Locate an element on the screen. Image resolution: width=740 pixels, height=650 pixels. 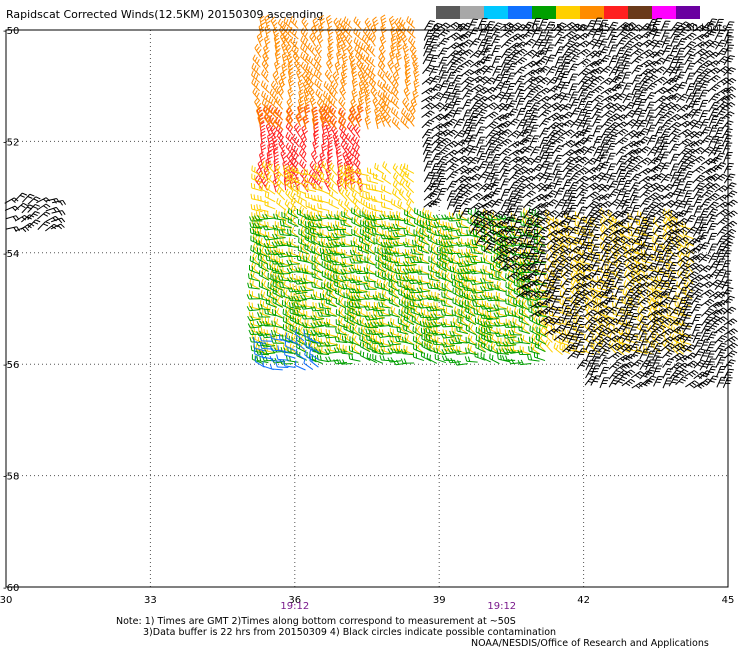
x-tick-label: 30 is located at coordinates (6, 600).